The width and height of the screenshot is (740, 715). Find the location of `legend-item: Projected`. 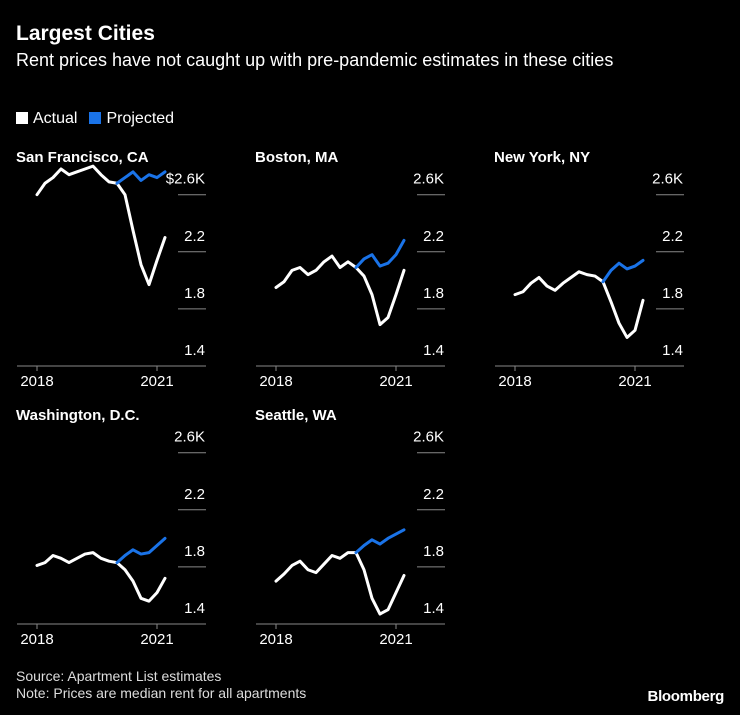

legend-item: Projected is located at coordinates (131, 119).